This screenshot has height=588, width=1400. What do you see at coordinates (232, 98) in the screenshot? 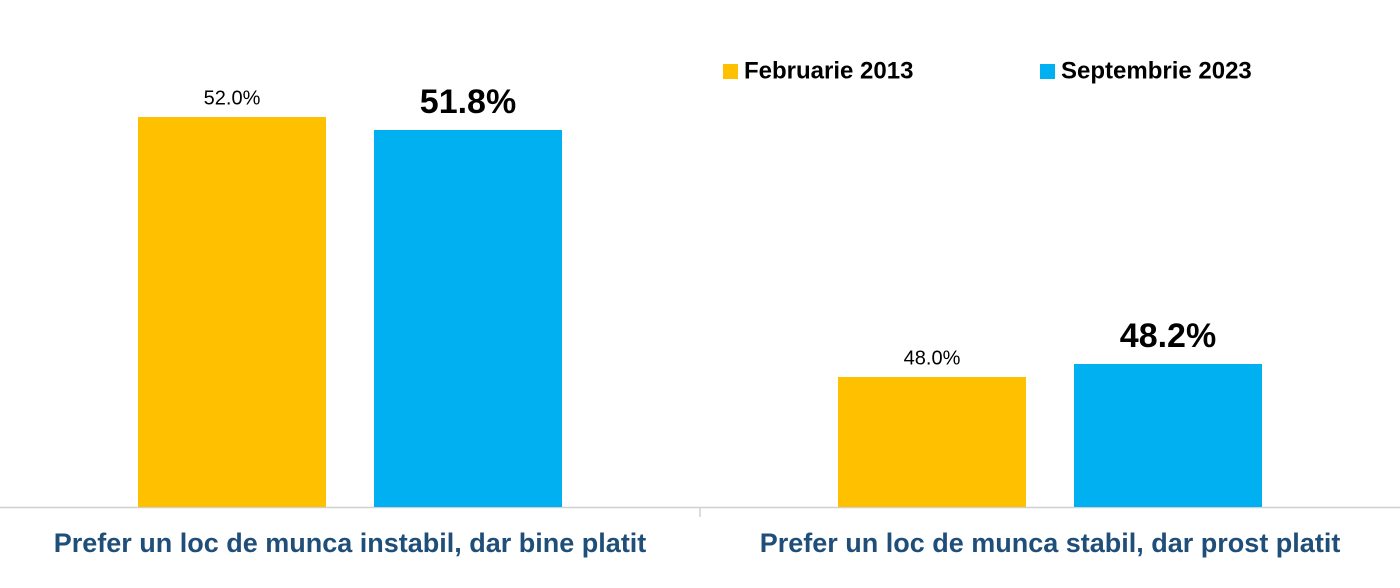
I see `data-label: 52.0%` at bounding box center [232, 98].